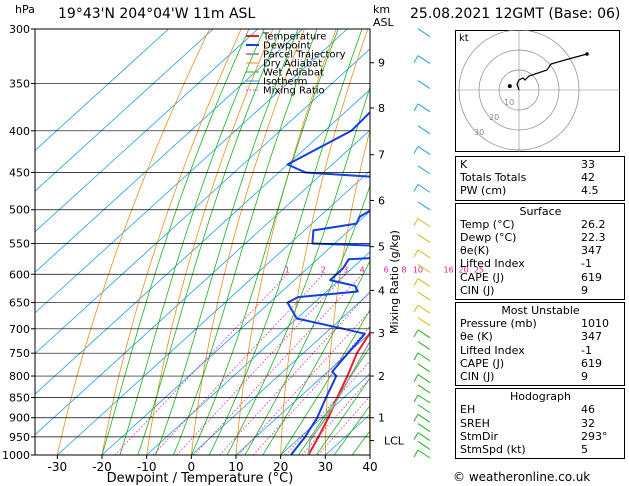 The image size is (629, 486). What do you see at coordinates (387, 252) in the screenshot?
I see `height-axis: 9 8 7 6 5 4 3 2 1 LCL` at bounding box center [387, 252].